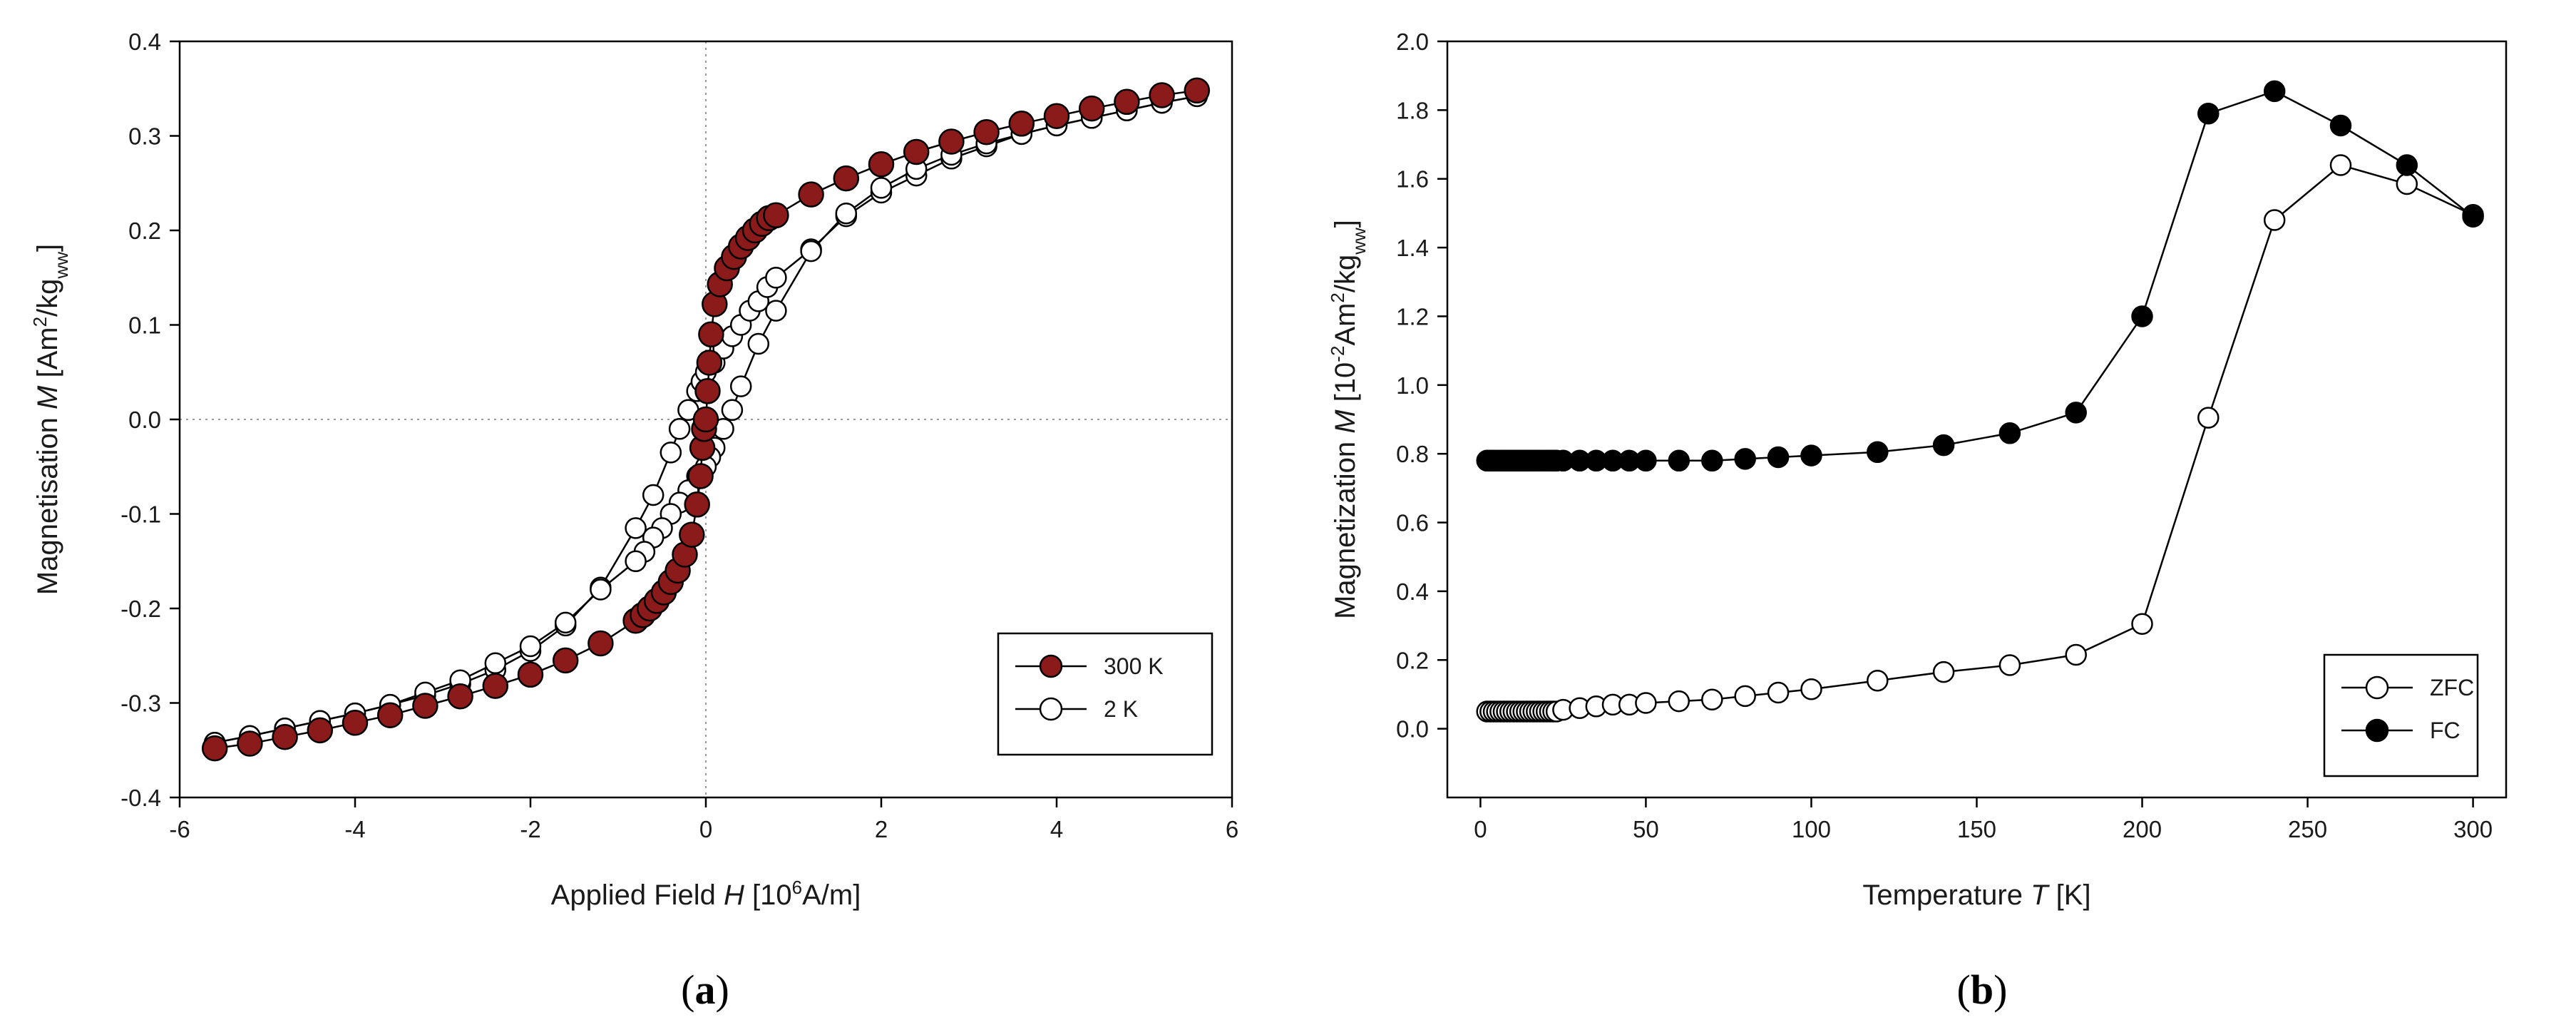 The width and height of the screenshot is (2576, 1030). What do you see at coordinates (2473, 829) in the screenshot?
I see `x-tick-label: 300` at bounding box center [2473, 829].